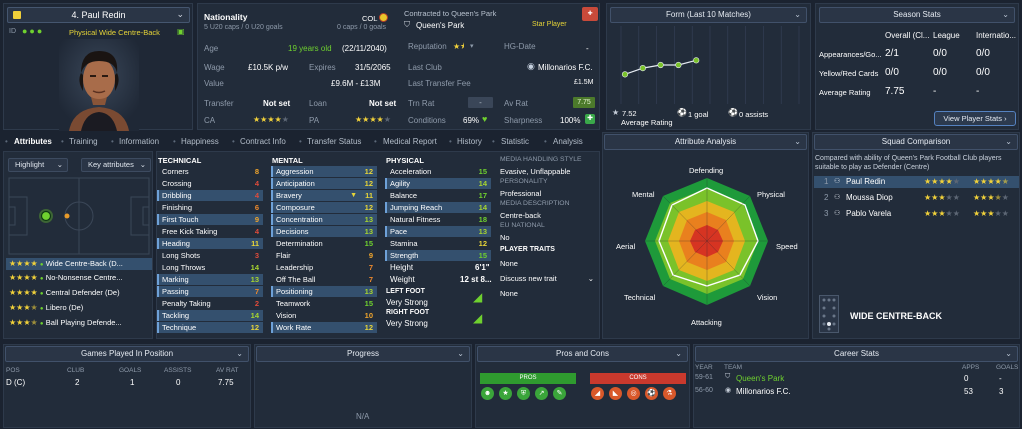 The height and width of the screenshot is (429, 1022). Describe the element at coordinates (438, 195) in the screenshot. I see `attribute-row: Balance 17` at that location.